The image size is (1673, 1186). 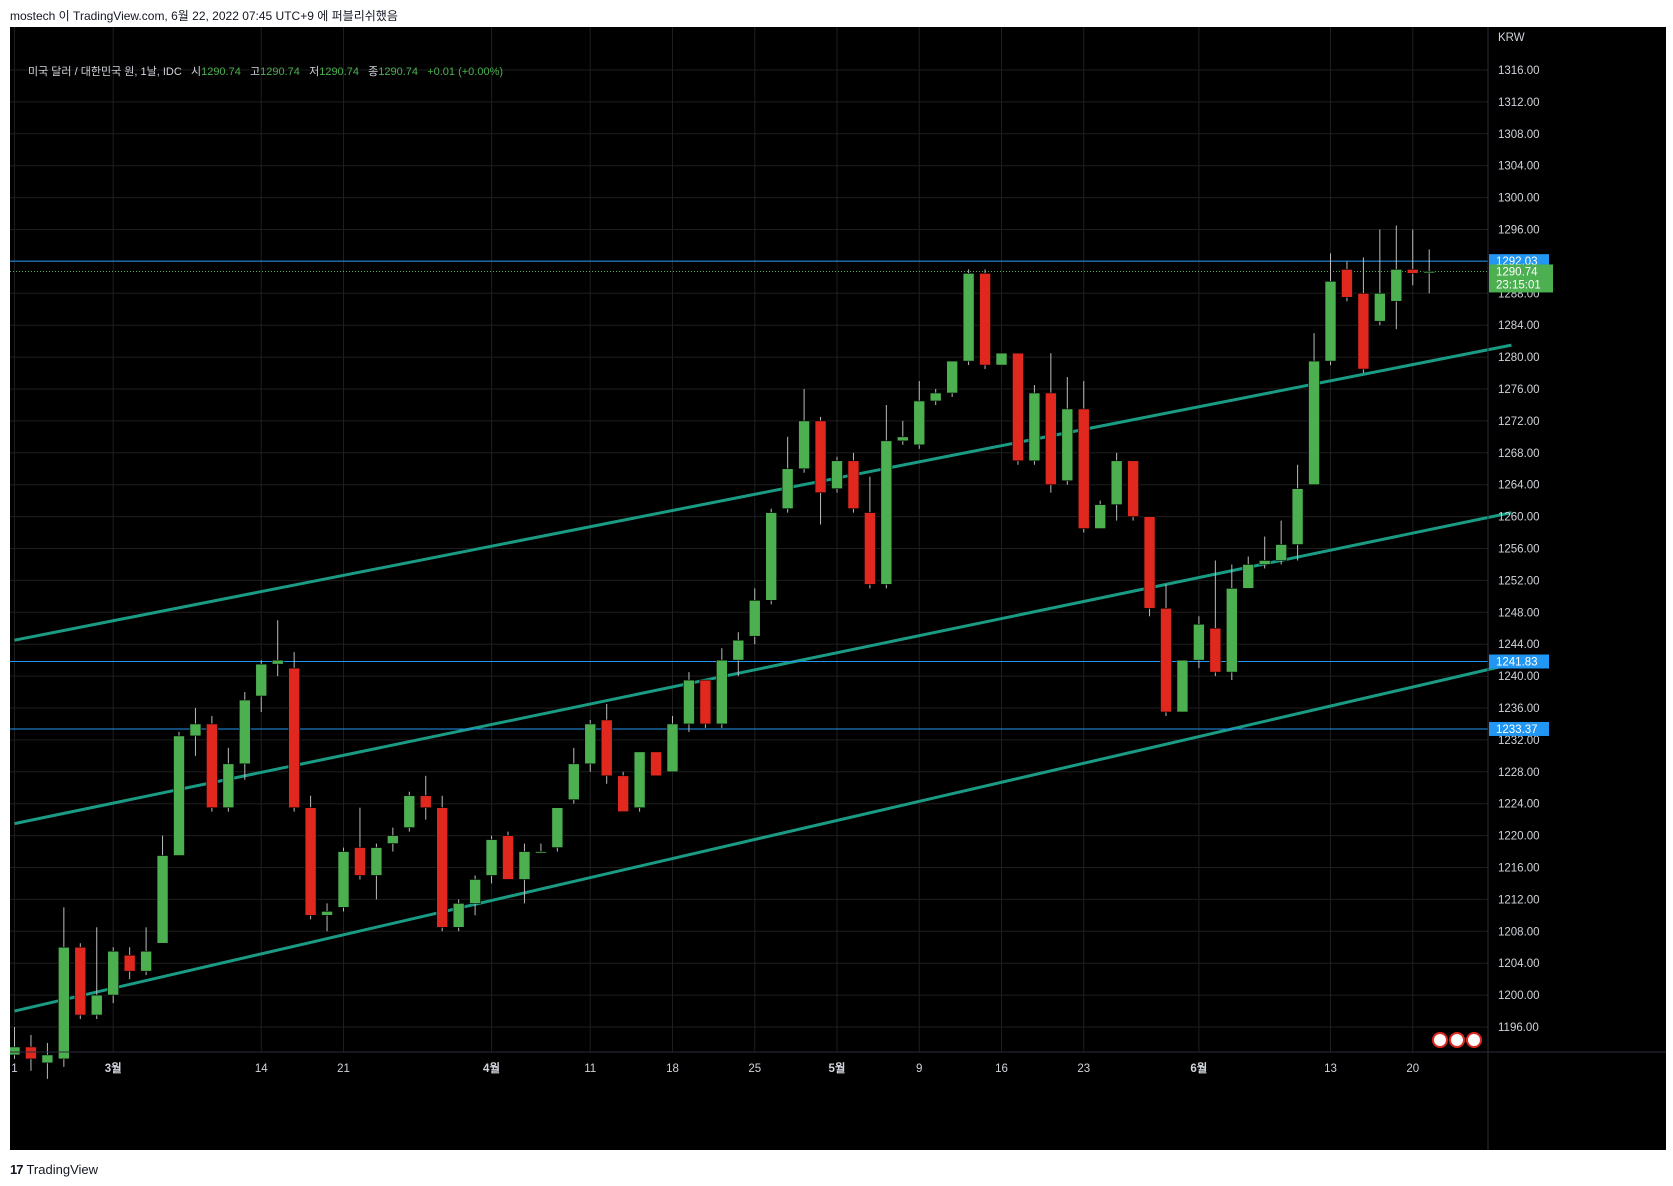 I want to click on y-tick-label: 1200.00, so click(x=1519, y=996).